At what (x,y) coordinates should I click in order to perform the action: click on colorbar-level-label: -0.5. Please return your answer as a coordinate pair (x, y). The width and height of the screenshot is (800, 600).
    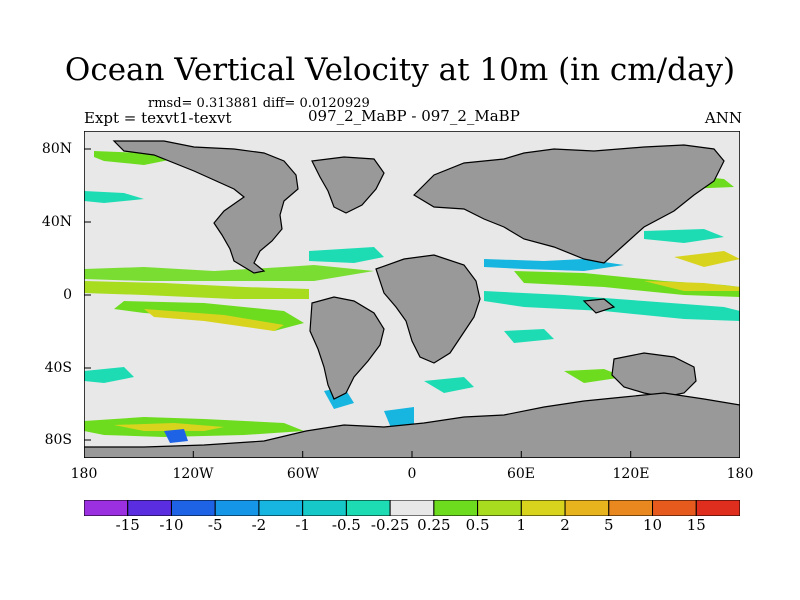
    Looking at the image, I should click on (346, 525).